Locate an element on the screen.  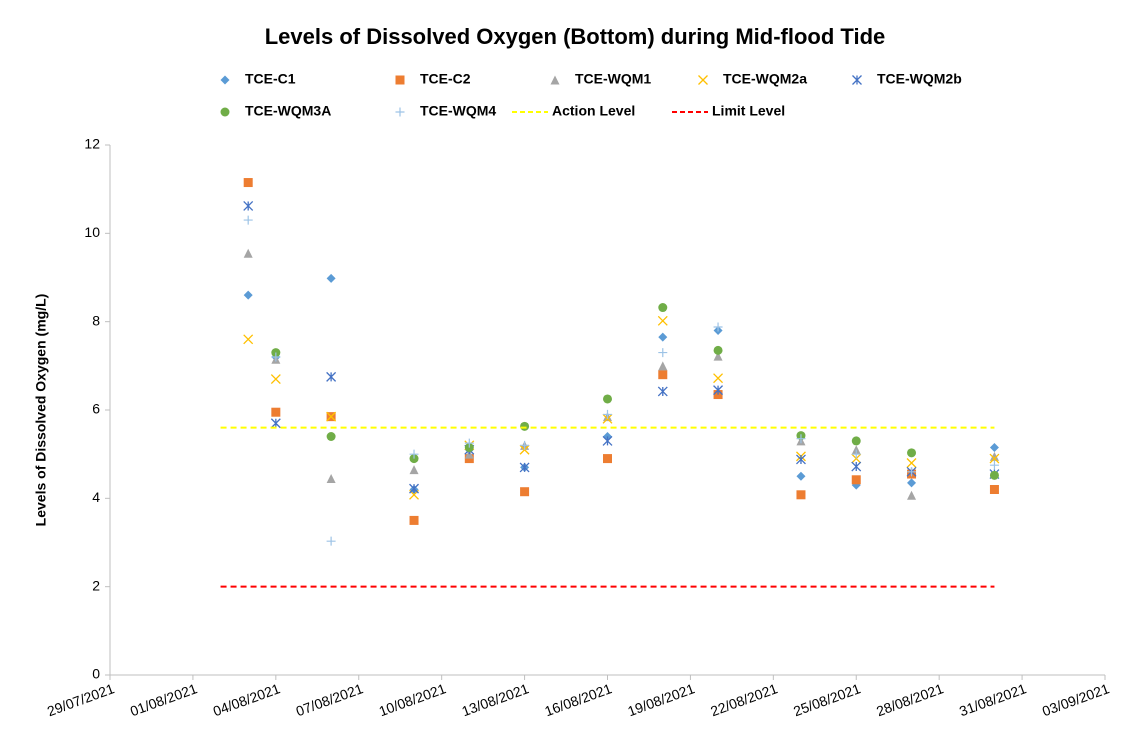
legend-label: Limit Level is located at coordinates (748, 111).